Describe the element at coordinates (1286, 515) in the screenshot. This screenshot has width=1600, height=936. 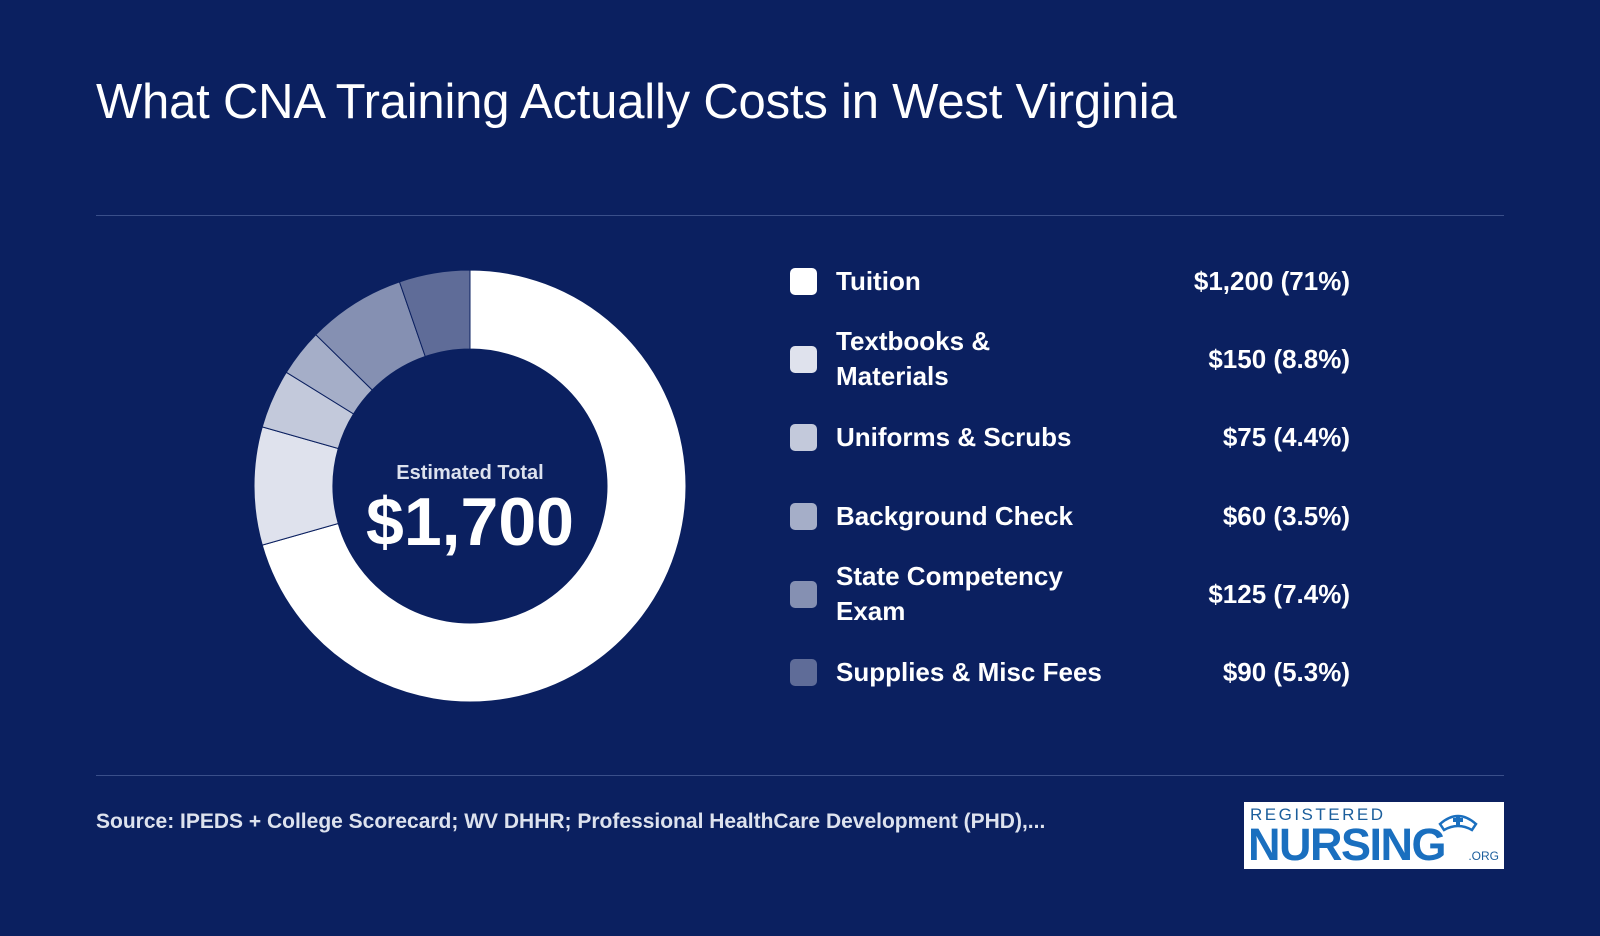
I see `legend-value: $60 (3.5%)` at that location.